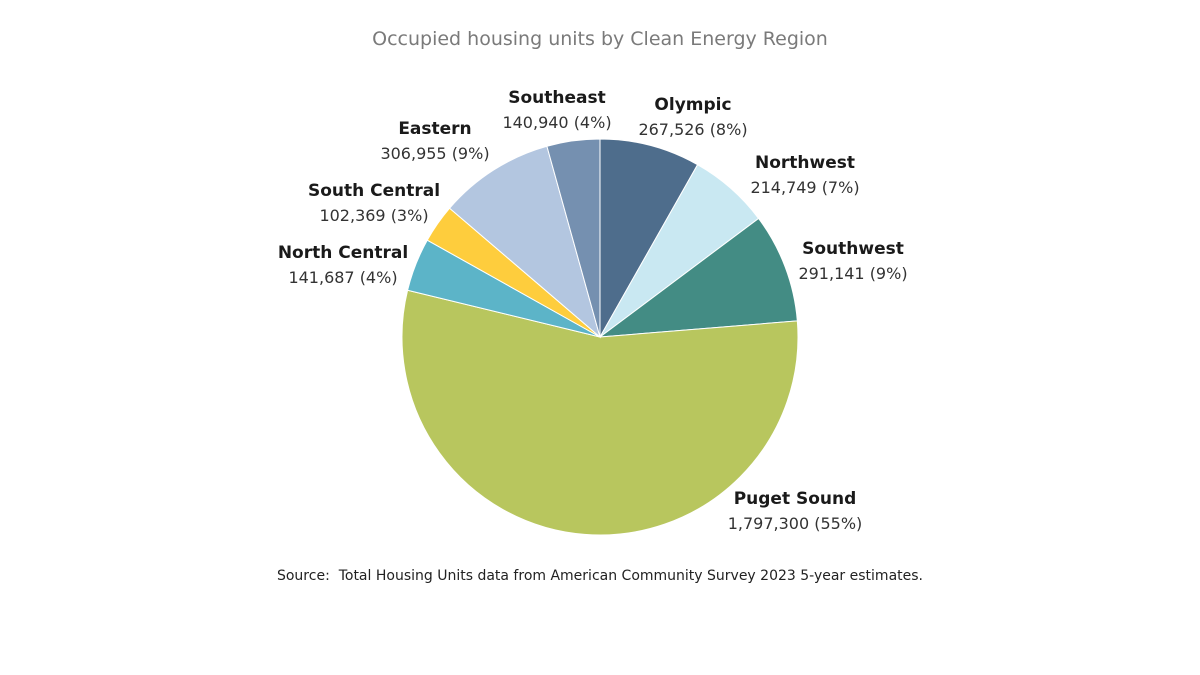  I want to click on pie-slice-olympic, so click(649, 238).